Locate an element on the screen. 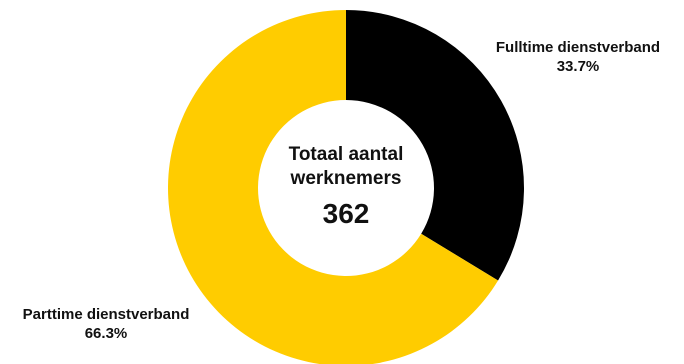  slice-name-parttime: Parttime dienstverband is located at coordinates (106, 314).